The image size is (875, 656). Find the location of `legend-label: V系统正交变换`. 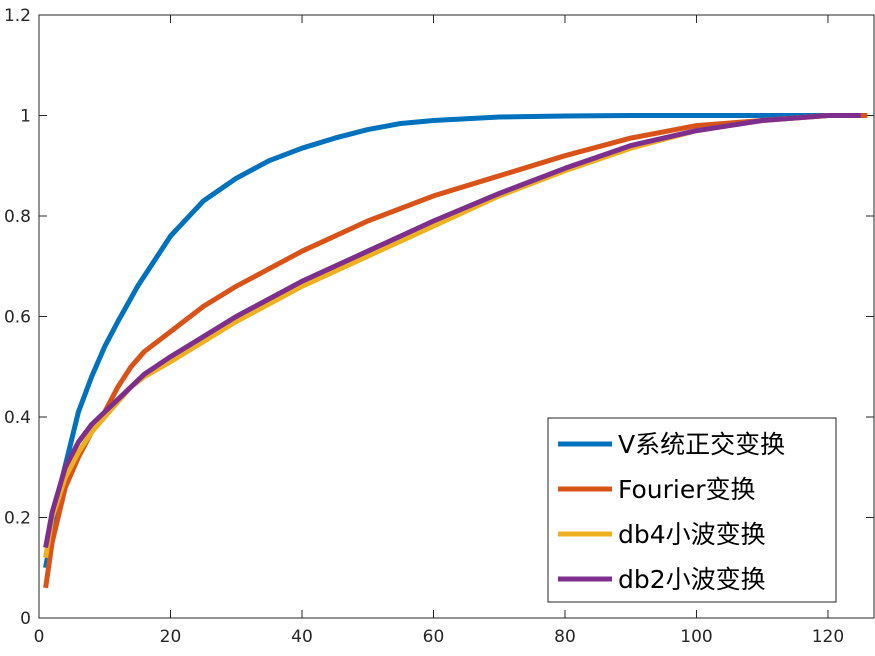

legend-label: V系统正交变换 is located at coordinates (701, 444).